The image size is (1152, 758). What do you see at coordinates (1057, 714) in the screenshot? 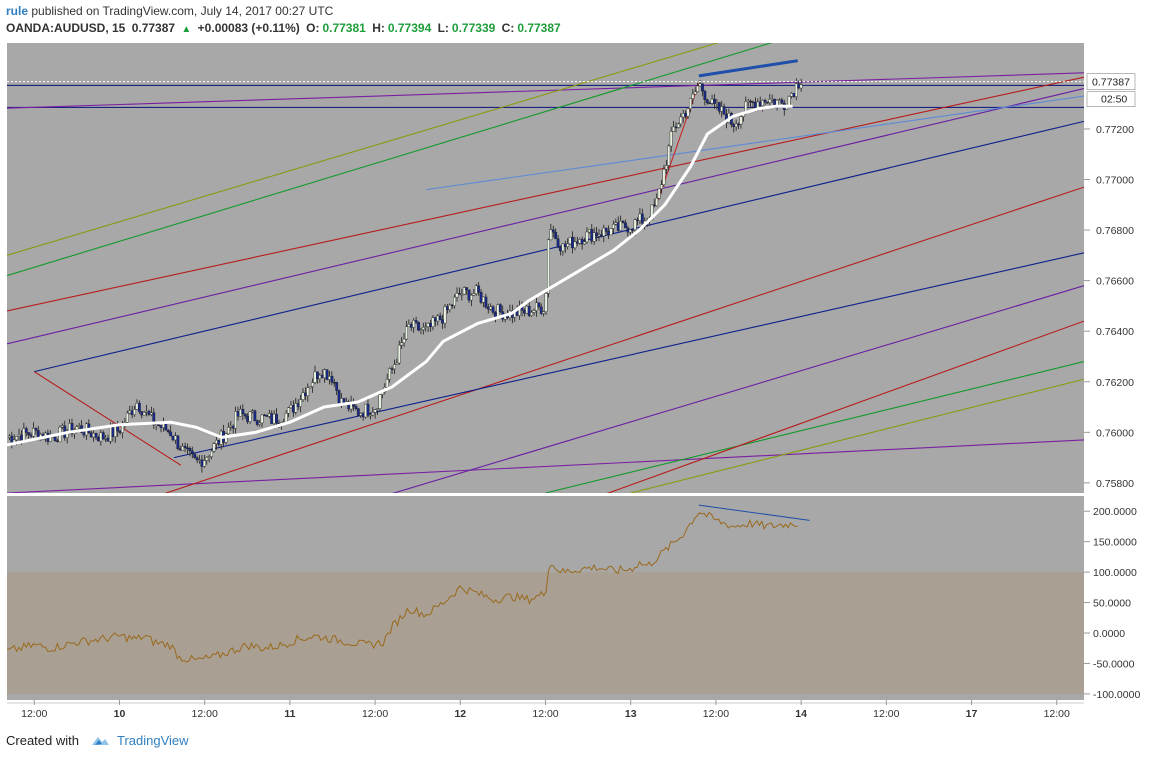
I see `time-tick-label: 12:00` at bounding box center [1057, 714].